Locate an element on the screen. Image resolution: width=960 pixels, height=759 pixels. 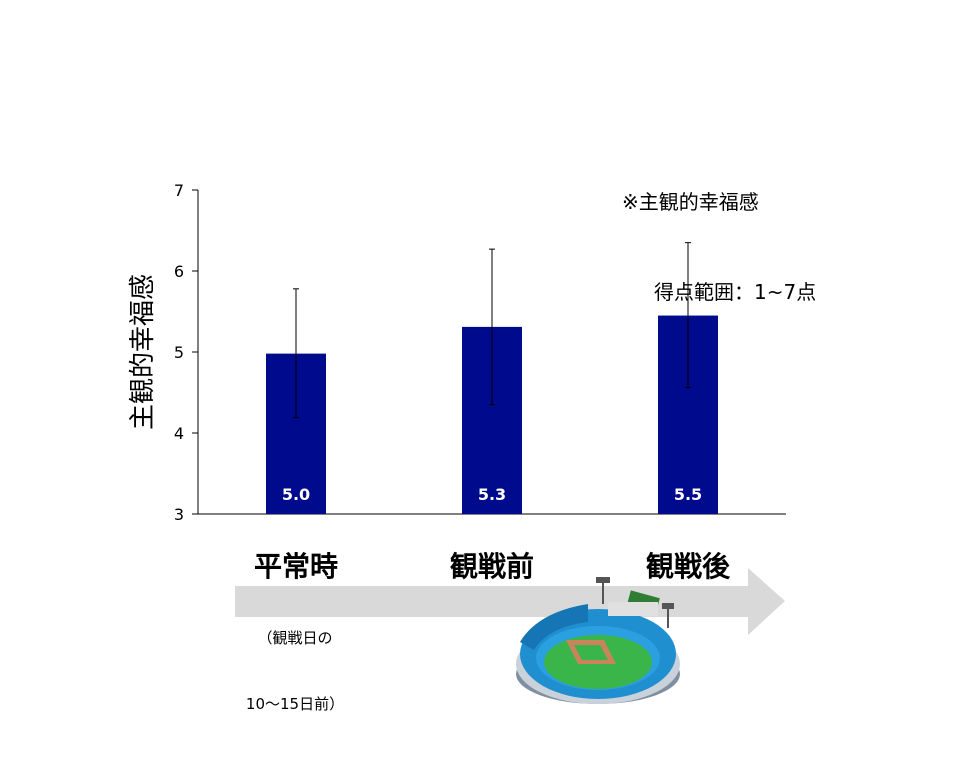
category-label: 観戦後 is located at coordinates (687, 566).